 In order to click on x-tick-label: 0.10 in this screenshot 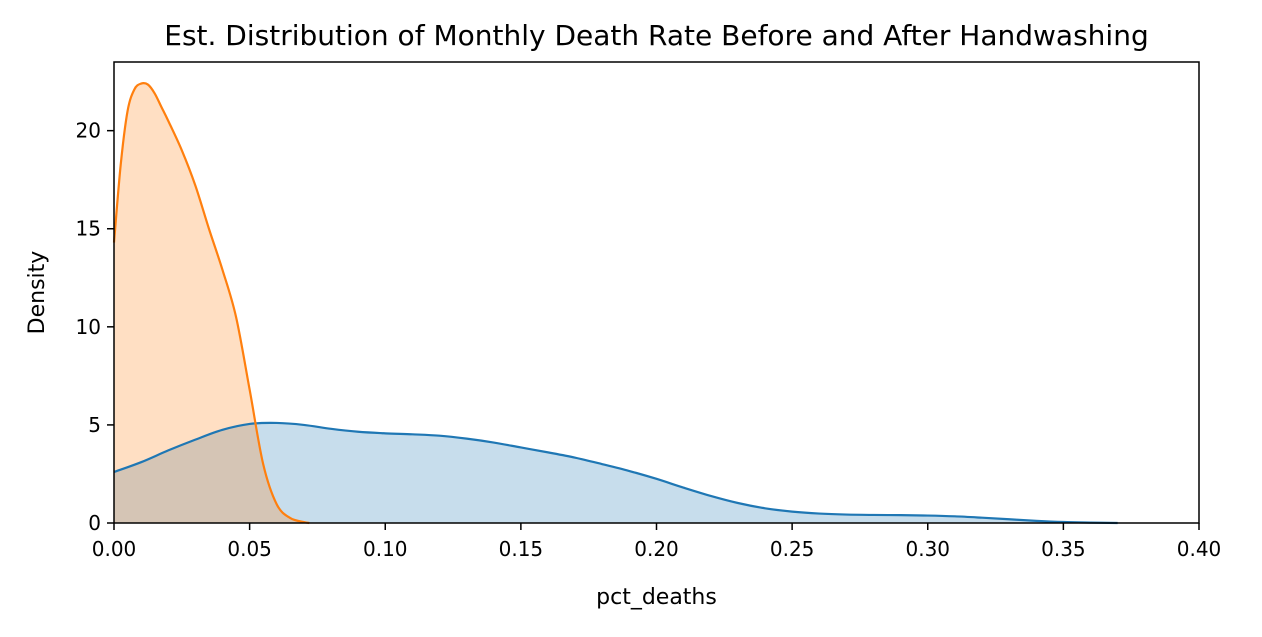, I will do `click(385, 549)`.